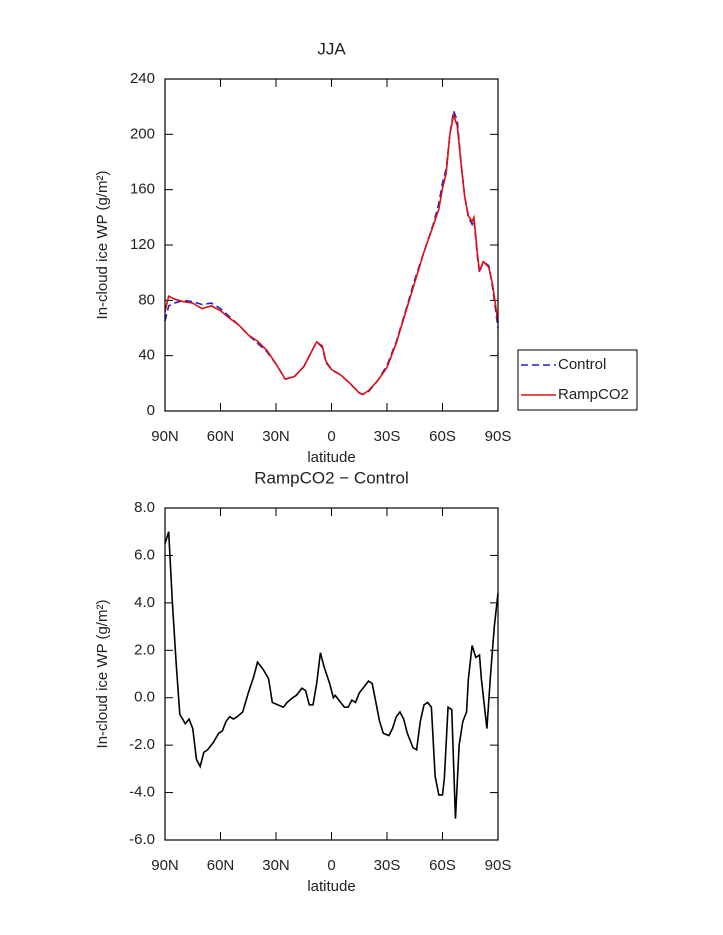 The height and width of the screenshot is (935, 723). Describe the element at coordinates (144, 602) in the screenshot. I see `y-tick-label: 4.0` at that location.